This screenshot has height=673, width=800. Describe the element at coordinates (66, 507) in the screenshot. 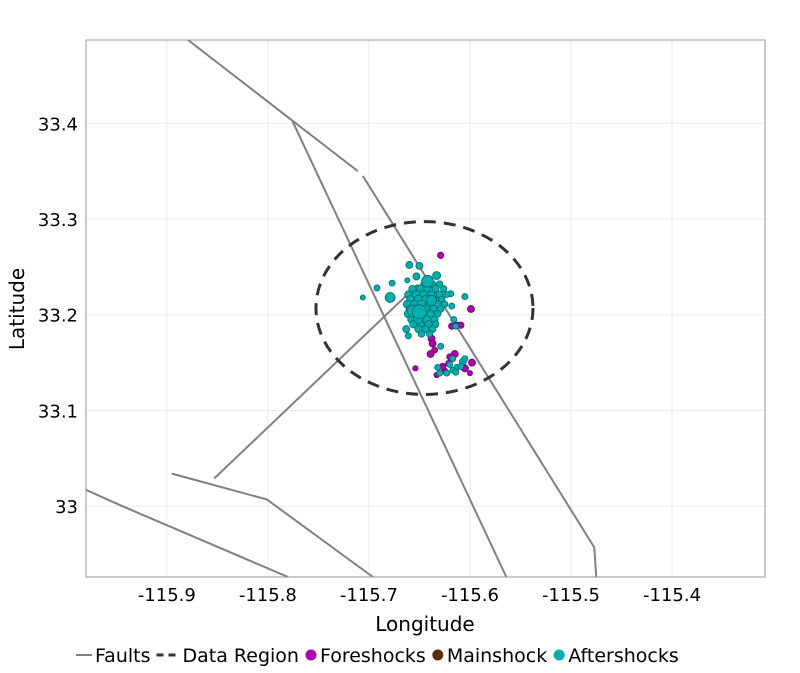

I see `y-tick-label: 33` at that location.